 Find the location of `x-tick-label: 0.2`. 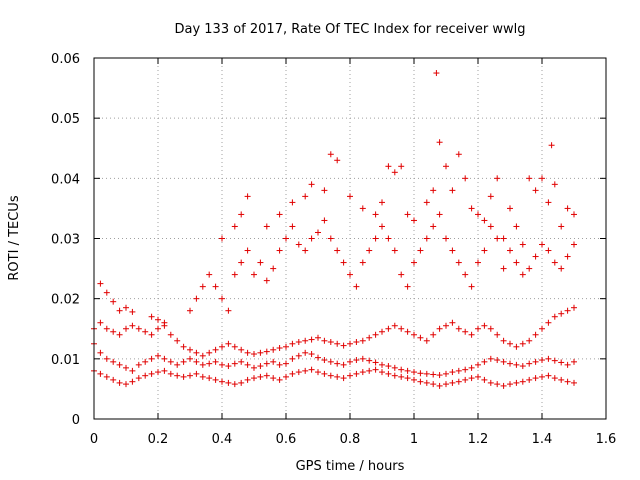

x-tick-label: 0.2 is located at coordinates (158, 439).